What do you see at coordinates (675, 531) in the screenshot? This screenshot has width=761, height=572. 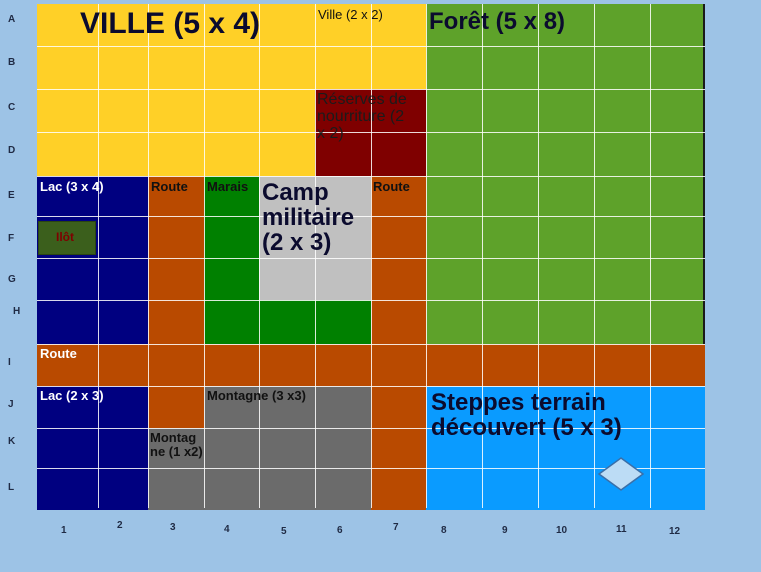 I see `col-label: 12` at bounding box center [675, 531].